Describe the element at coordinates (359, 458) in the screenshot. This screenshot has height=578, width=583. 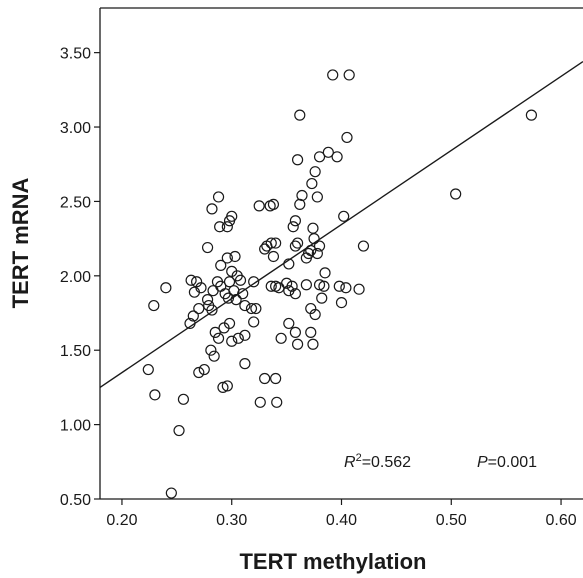
I see `r-superscript: 2` at that location.